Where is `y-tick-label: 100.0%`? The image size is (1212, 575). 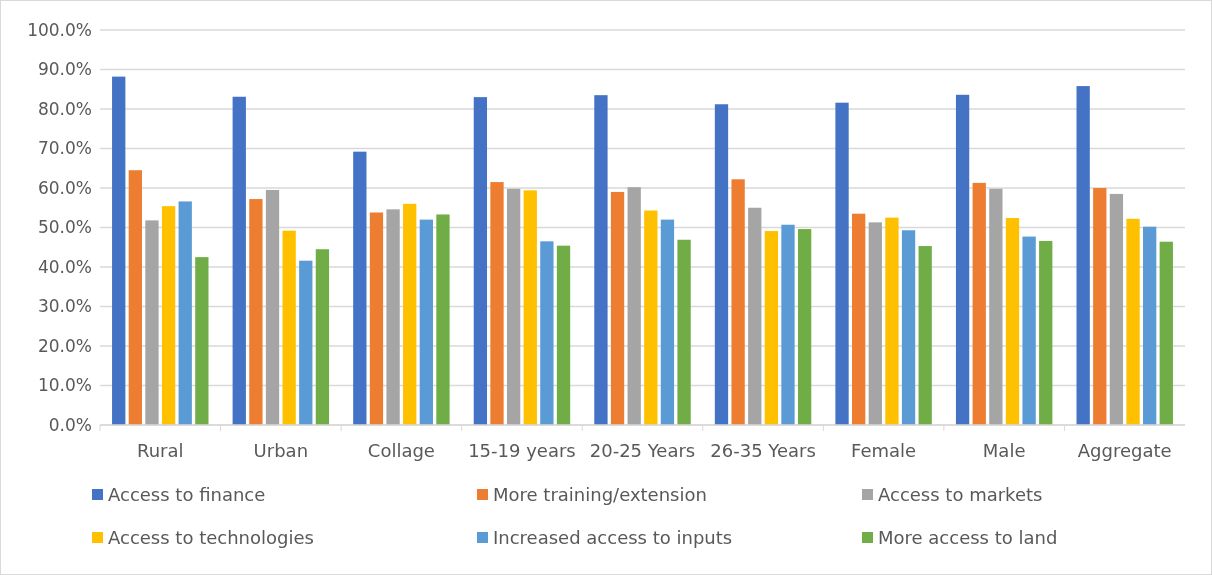
y-tick-label: 100.0% is located at coordinates (59, 29).